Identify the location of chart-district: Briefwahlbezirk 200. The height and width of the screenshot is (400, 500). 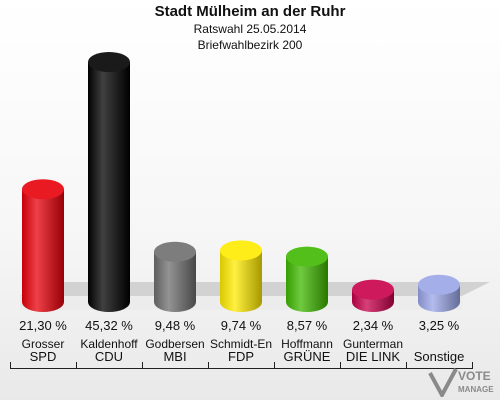
(250, 45).